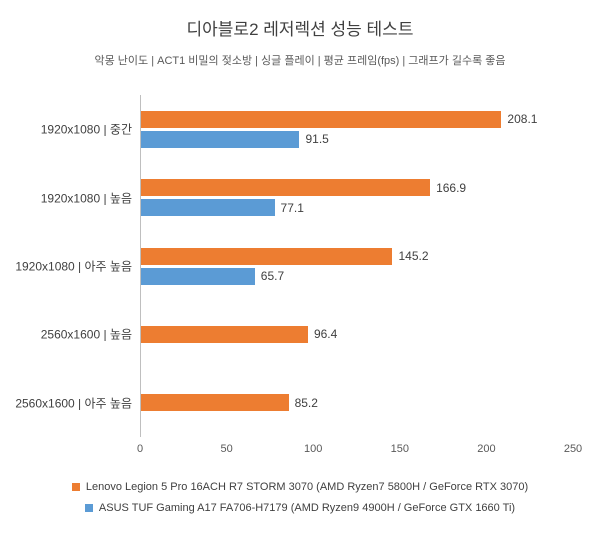 This screenshot has height=540, width=600. I want to click on value-label: 77.1, so click(292, 207).